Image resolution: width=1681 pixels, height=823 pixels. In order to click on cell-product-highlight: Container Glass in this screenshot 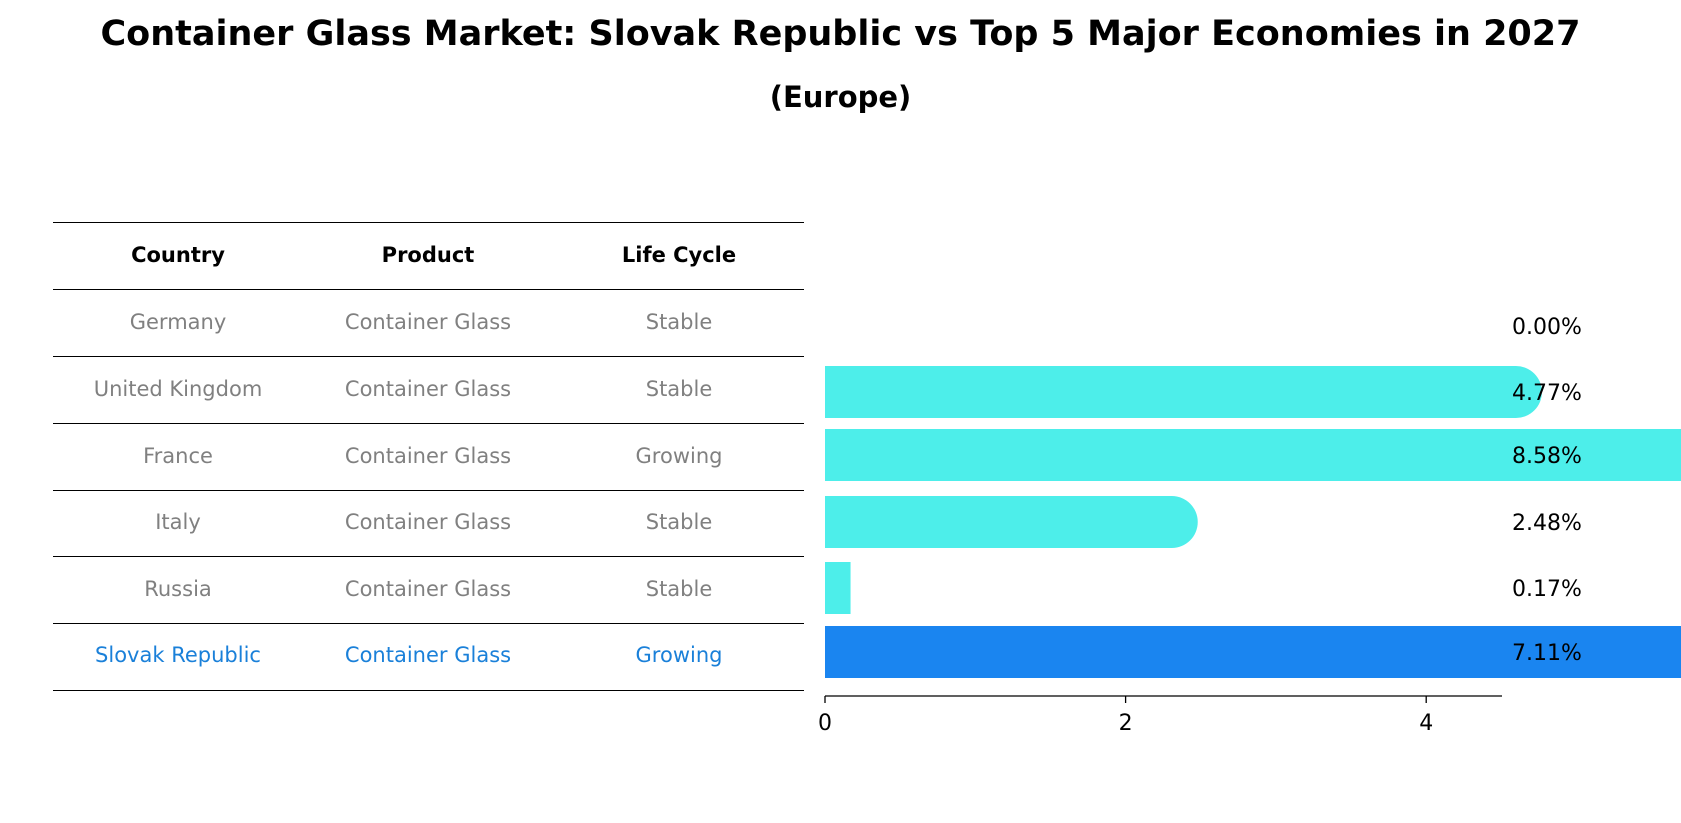, I will do `click(428, 655)`.